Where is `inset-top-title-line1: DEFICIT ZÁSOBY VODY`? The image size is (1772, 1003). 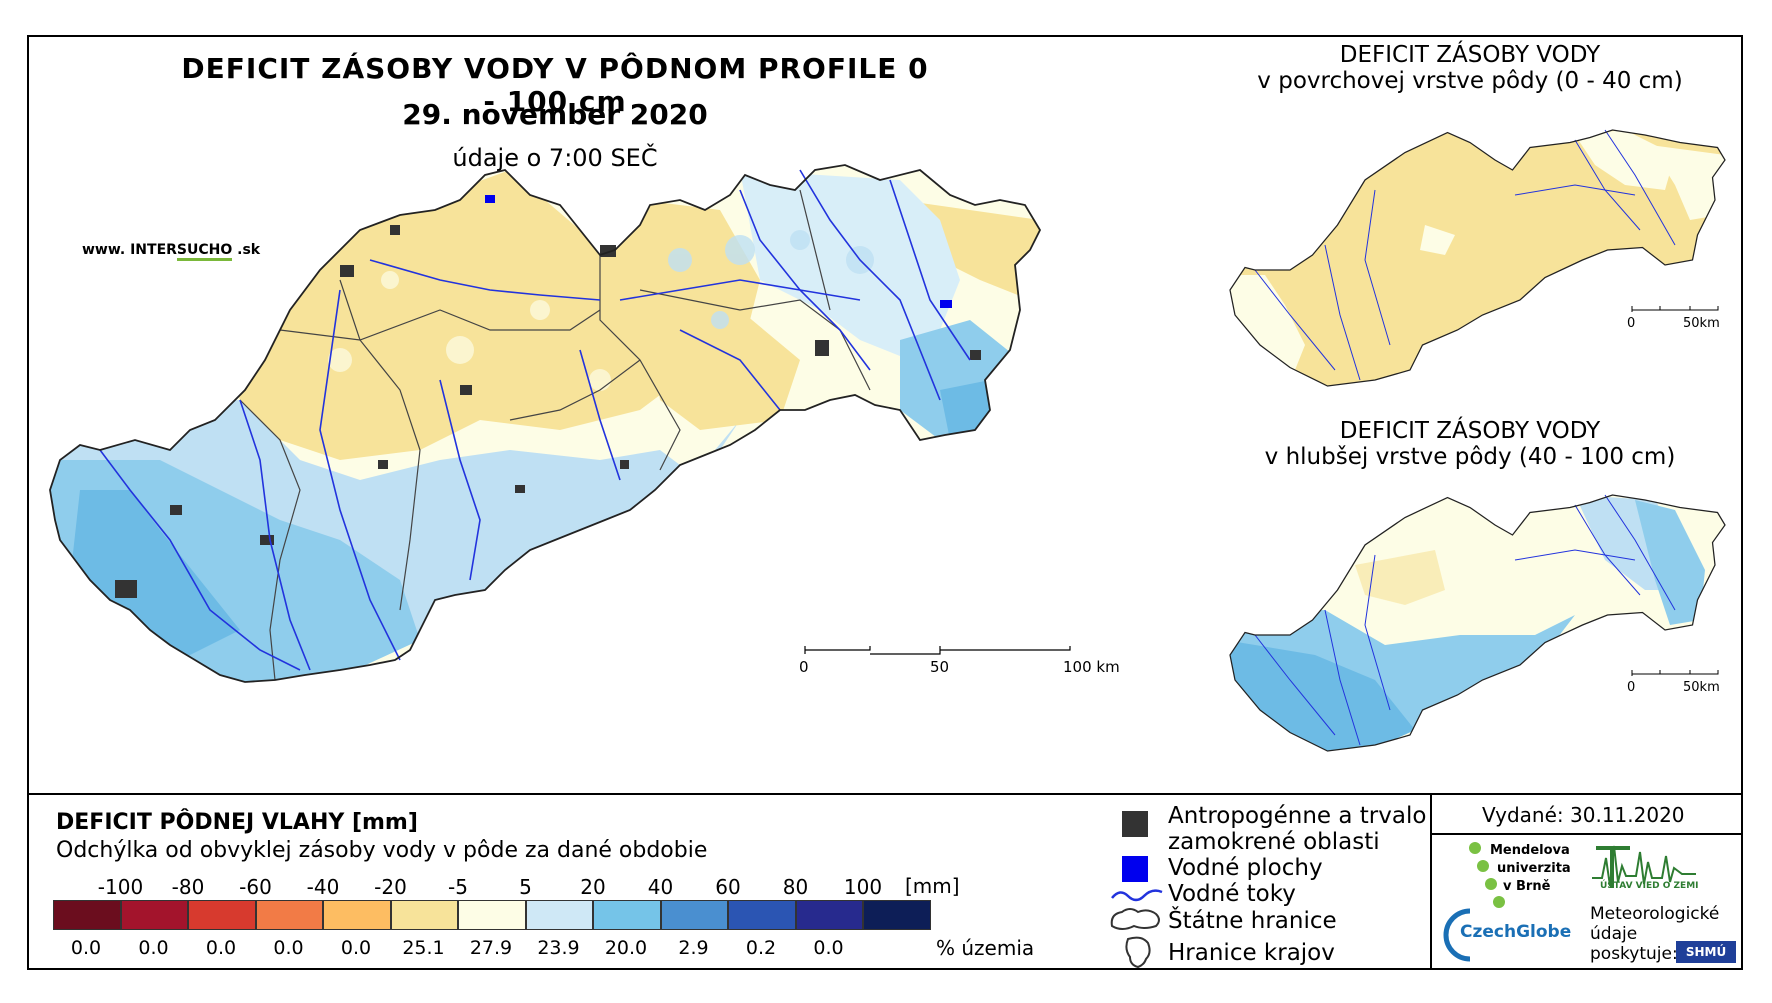 inset-top-title-line1: DEFICIT ZÁSOBY VODY is located at coordinates (1470, 55).